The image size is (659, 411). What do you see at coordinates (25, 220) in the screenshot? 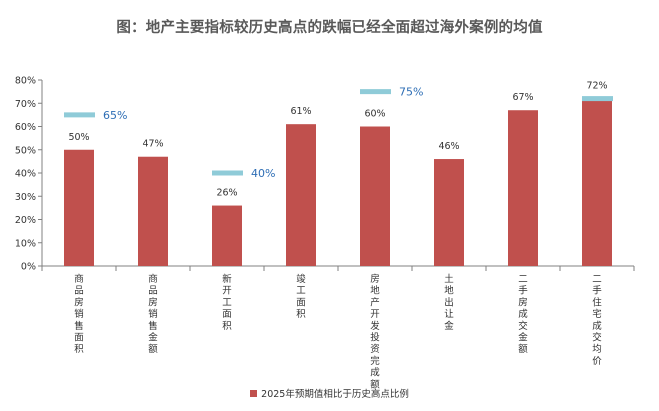
I see `y-tick-label: 20%` at bounding box center [25, 220].